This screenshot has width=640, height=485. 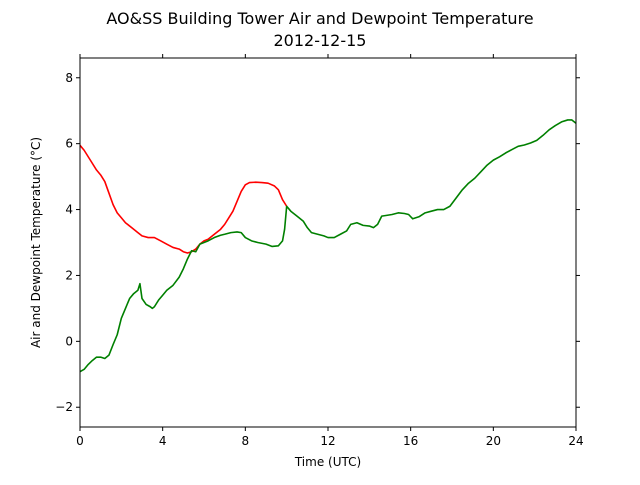 What do you see at coordinates (327, 441) in the screenshot?
I see `x-tick-label: 12` at bounding box center [327, 441].